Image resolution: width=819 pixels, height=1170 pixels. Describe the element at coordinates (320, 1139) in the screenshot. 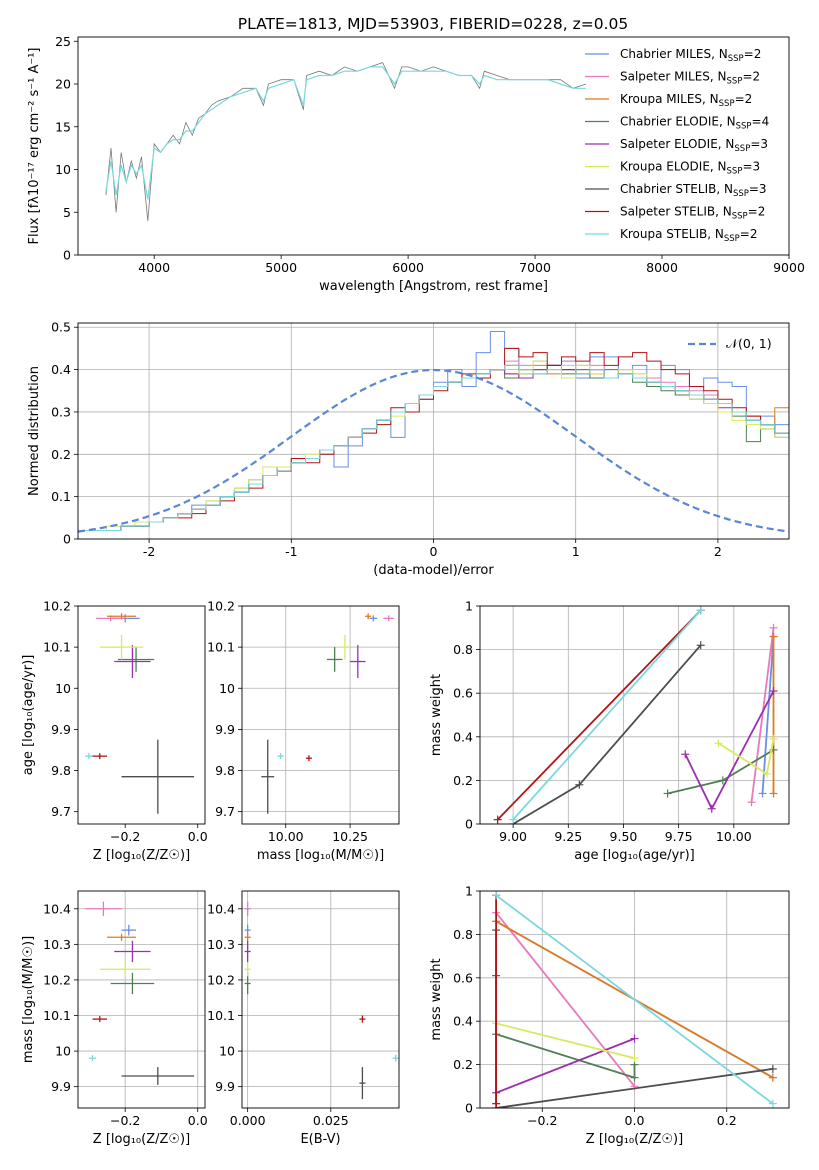

I see `x-axis-label: E(B-V)` at that location.